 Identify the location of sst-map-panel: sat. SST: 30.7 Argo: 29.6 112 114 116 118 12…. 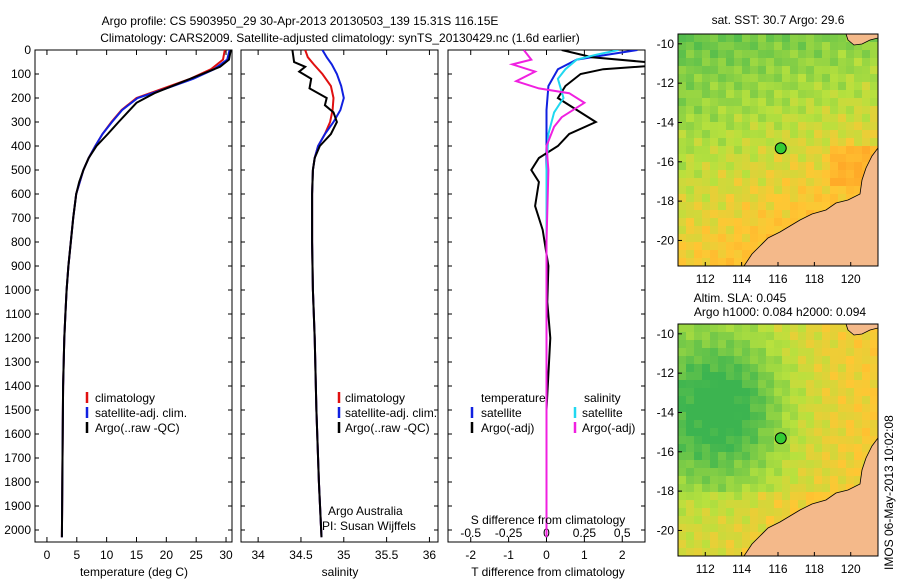
(768, 149).